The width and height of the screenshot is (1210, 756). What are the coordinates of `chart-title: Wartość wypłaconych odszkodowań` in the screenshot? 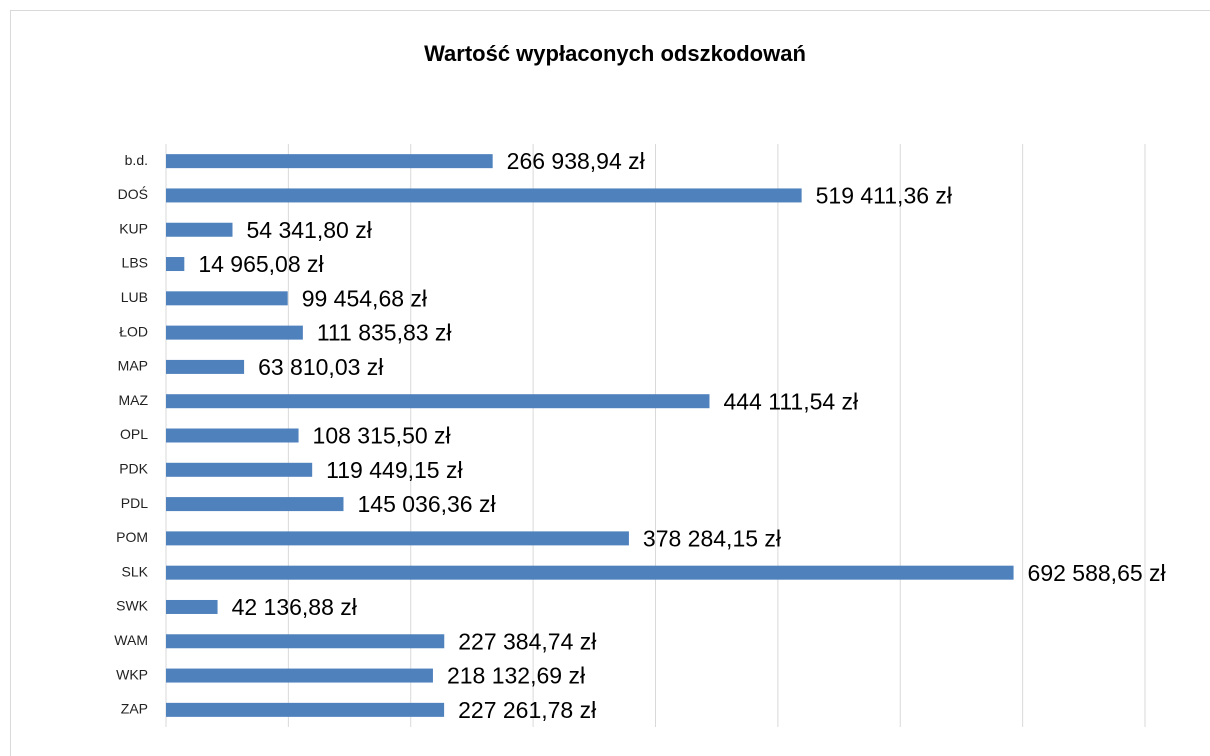 It's located at (615, 53).